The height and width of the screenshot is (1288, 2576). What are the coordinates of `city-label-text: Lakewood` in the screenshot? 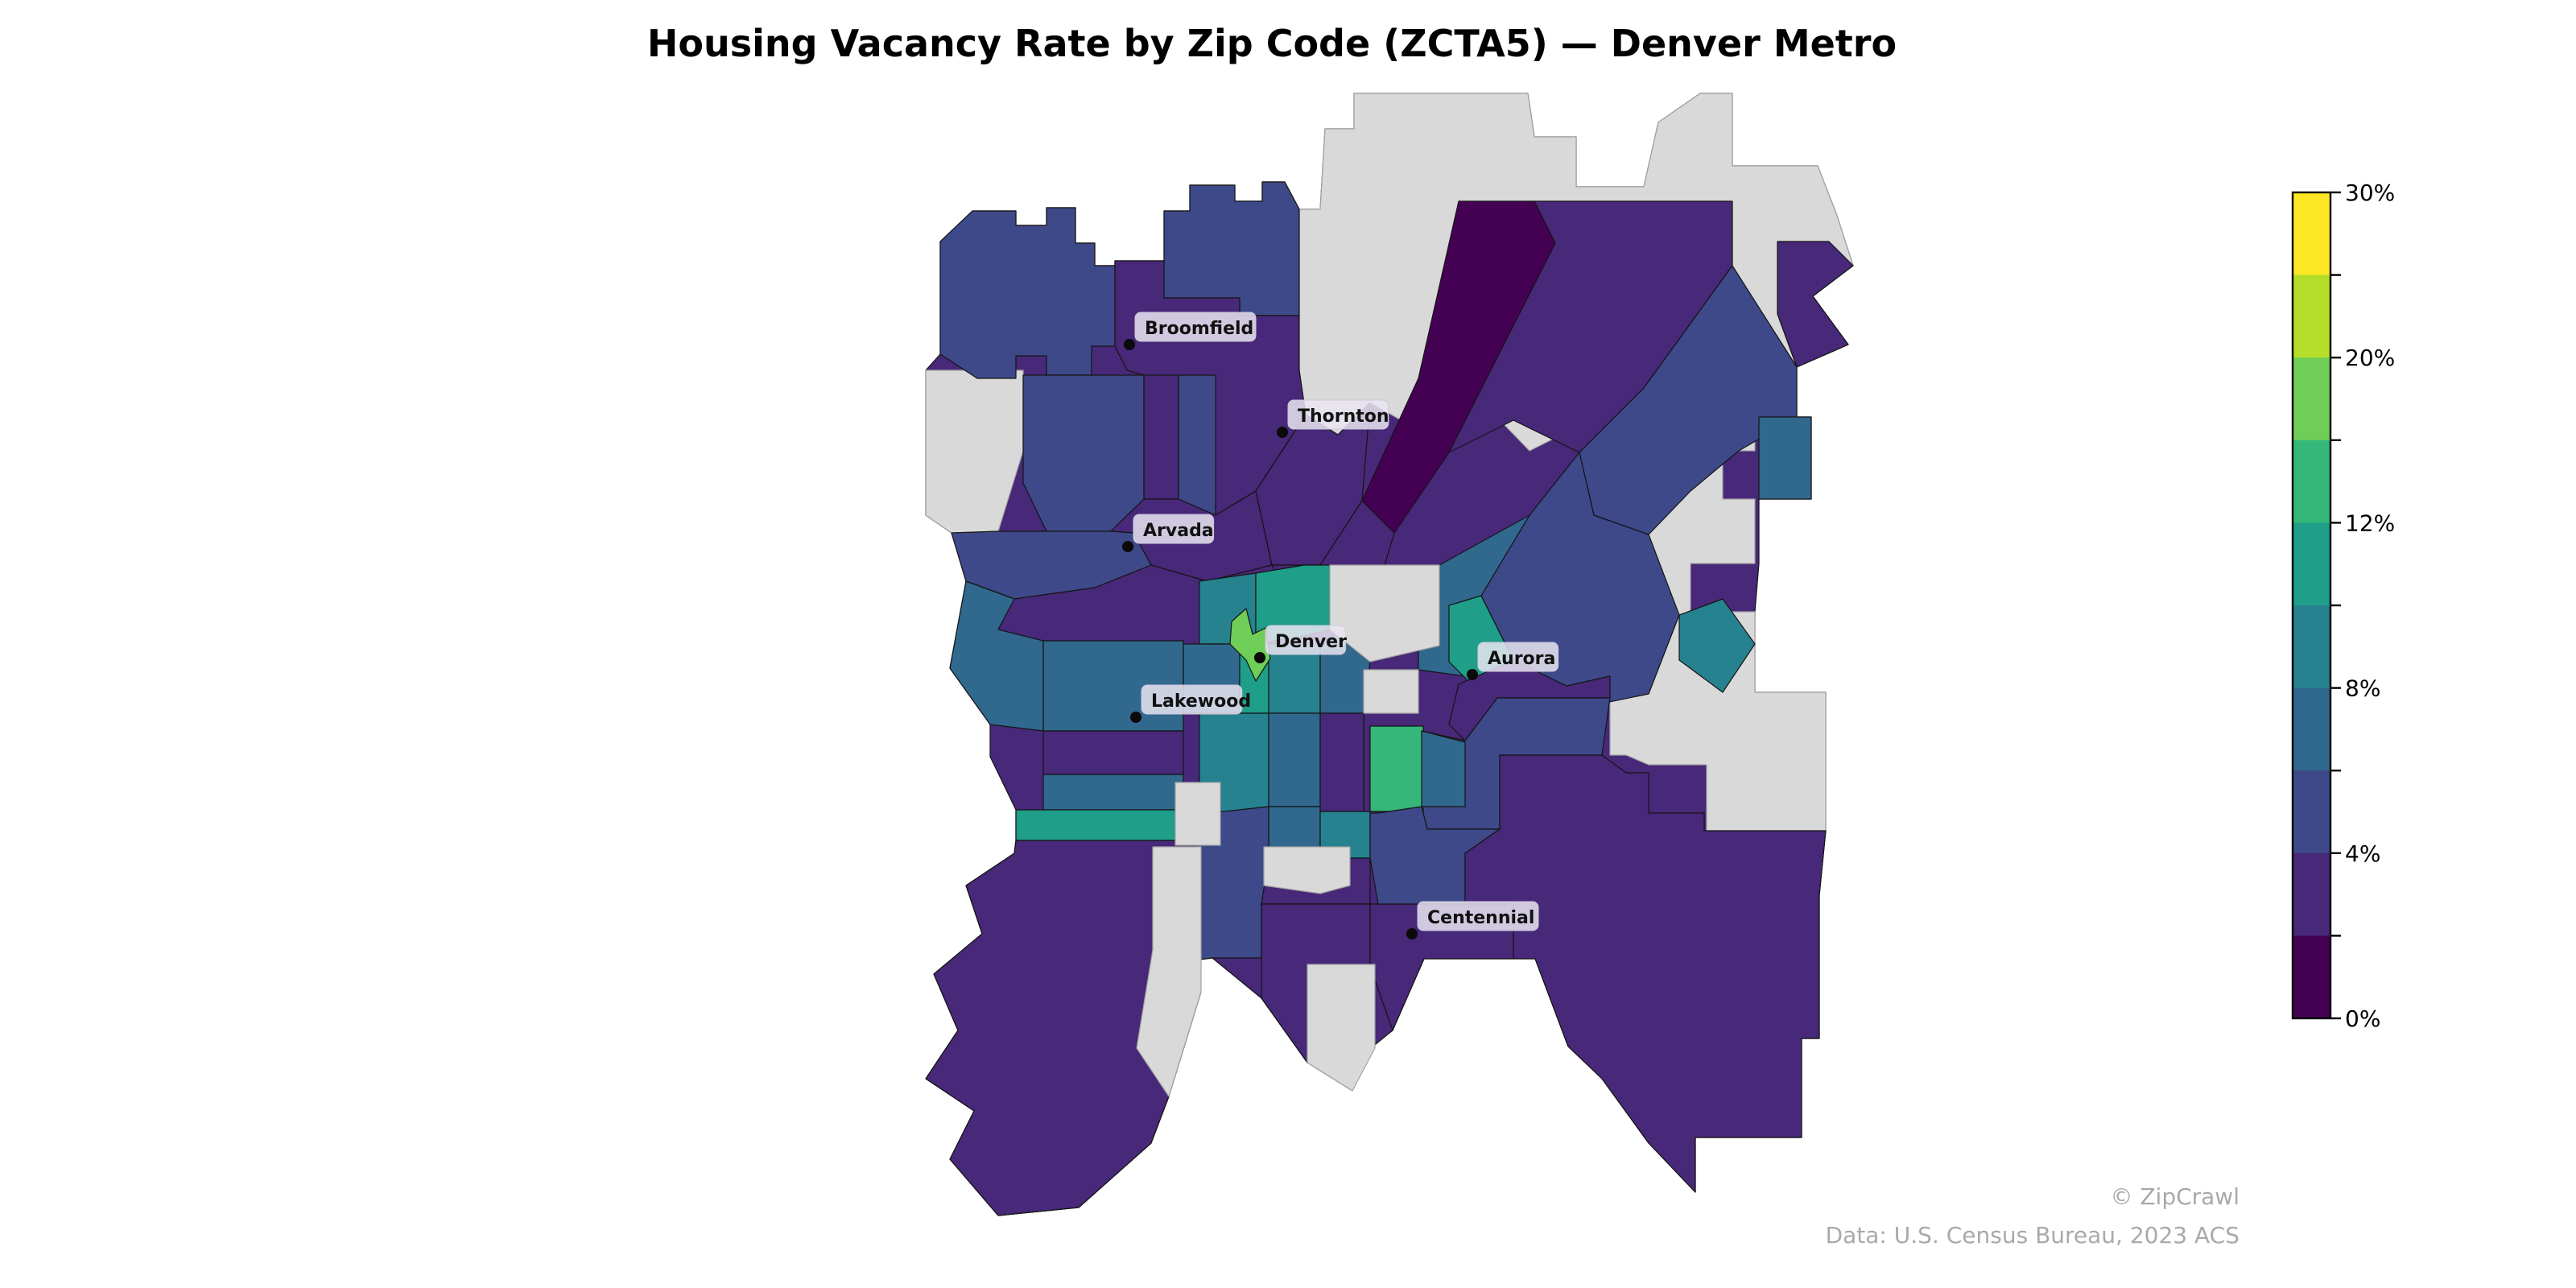 It's located at (1201, 701).